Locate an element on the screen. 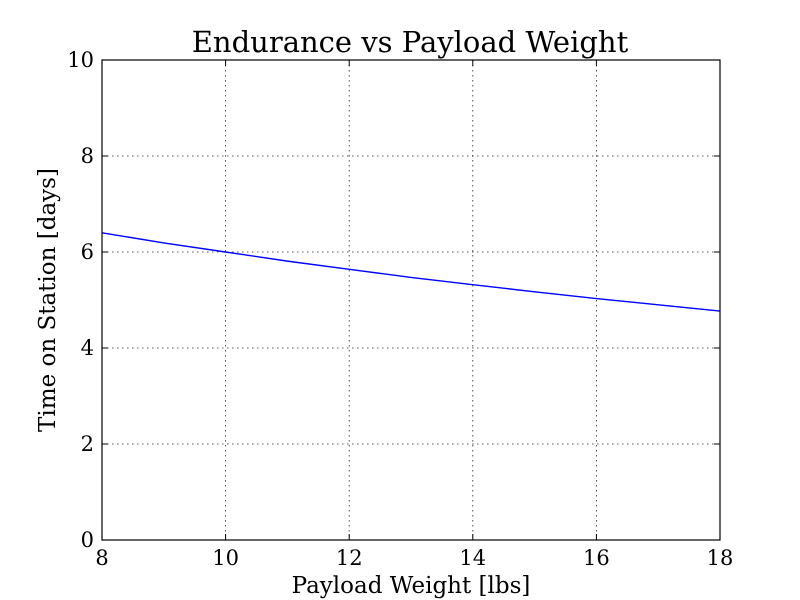 The height and width of the screenshot is (600, 800). y-tick-label: 4 is located at coordinates (87, 348).